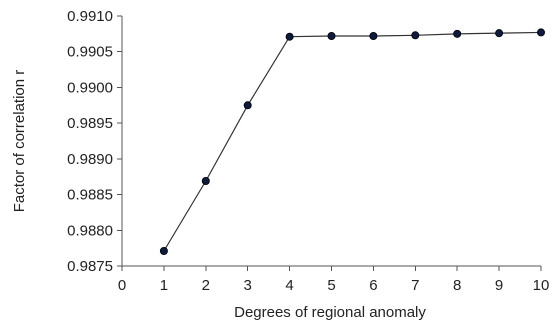 Image resolution: width=556 pixels, height=326 pixels. What do you see at coordinates (330, 312) in the screenshot?
I see `x-axis-title: Degrees of regional anomaly` at bounding box center [330, 312].